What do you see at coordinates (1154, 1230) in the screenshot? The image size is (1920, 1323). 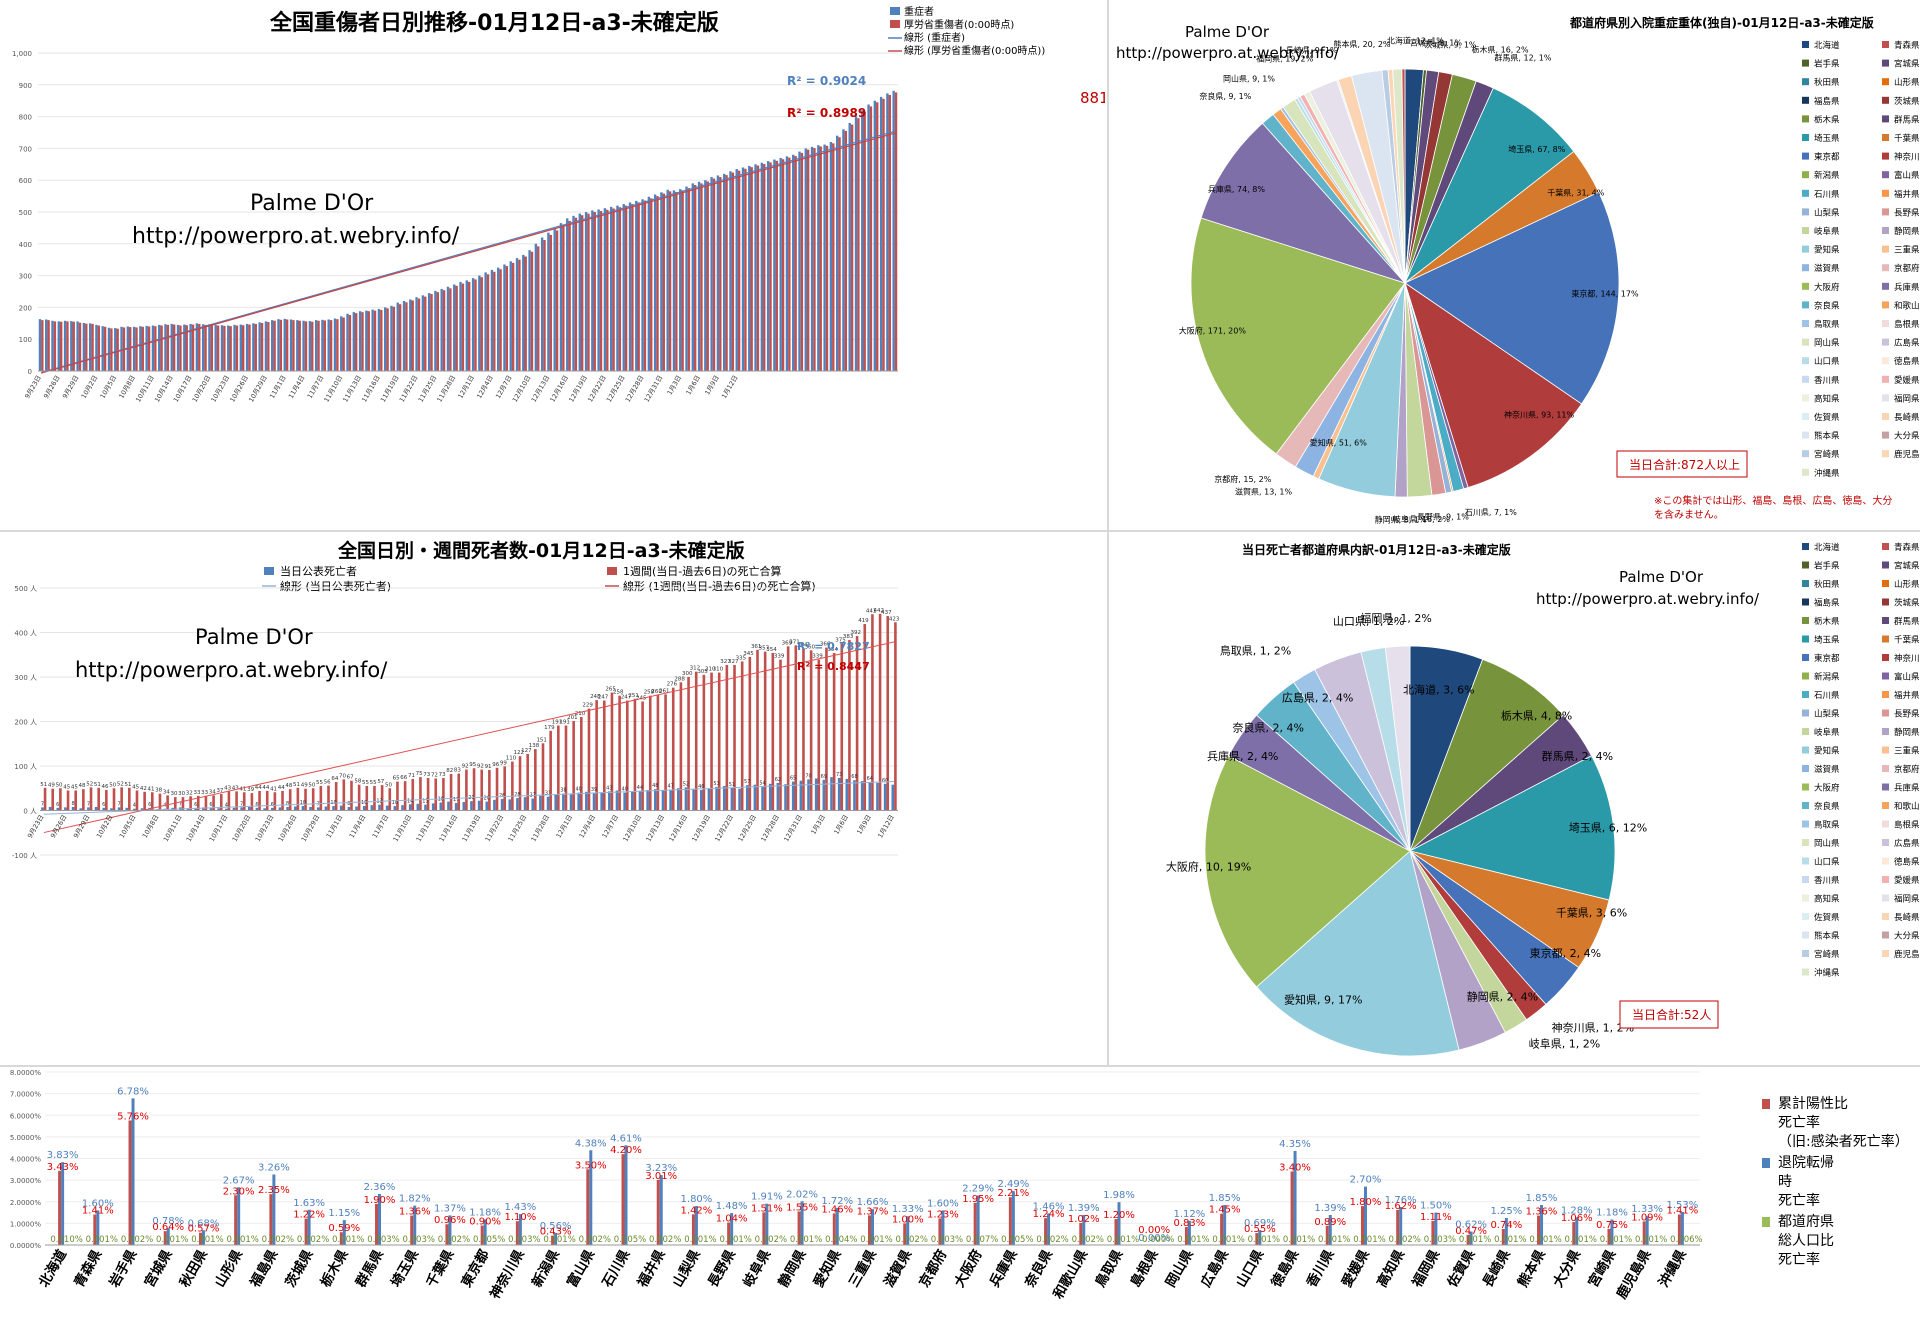 I see `cum-rate-label: 0.00%` at bounding box center [1154, 1230].